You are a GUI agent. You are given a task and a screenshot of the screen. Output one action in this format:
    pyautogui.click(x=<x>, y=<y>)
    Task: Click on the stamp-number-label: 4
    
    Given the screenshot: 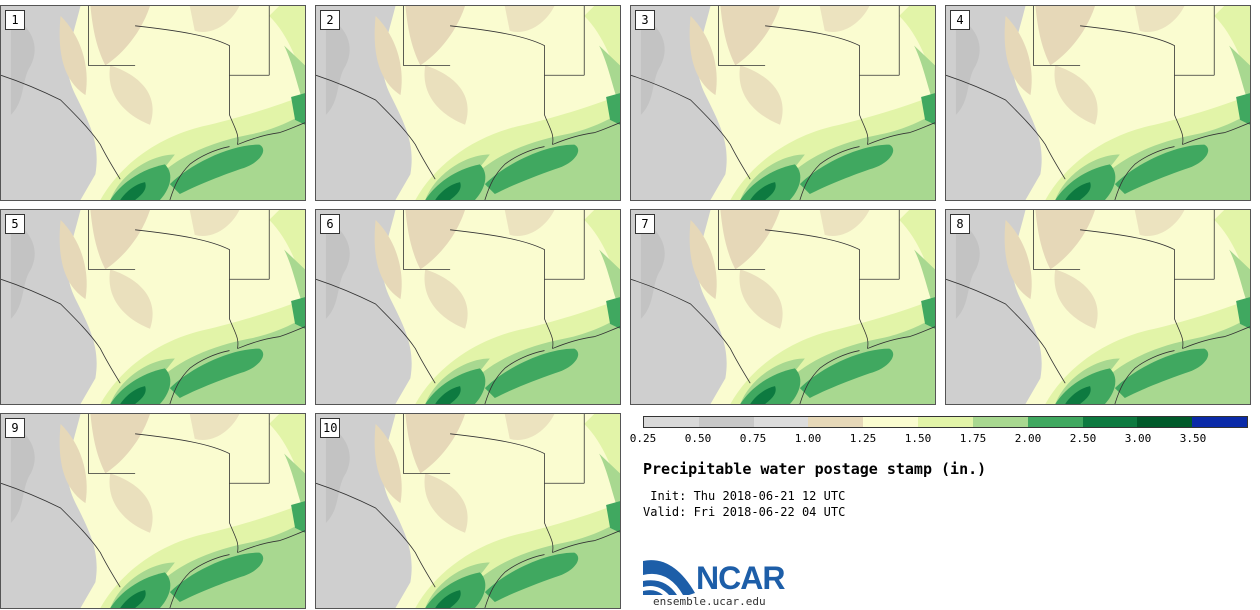 What is the action you would take?
    pyautogui.click(x=960, y=20)
    